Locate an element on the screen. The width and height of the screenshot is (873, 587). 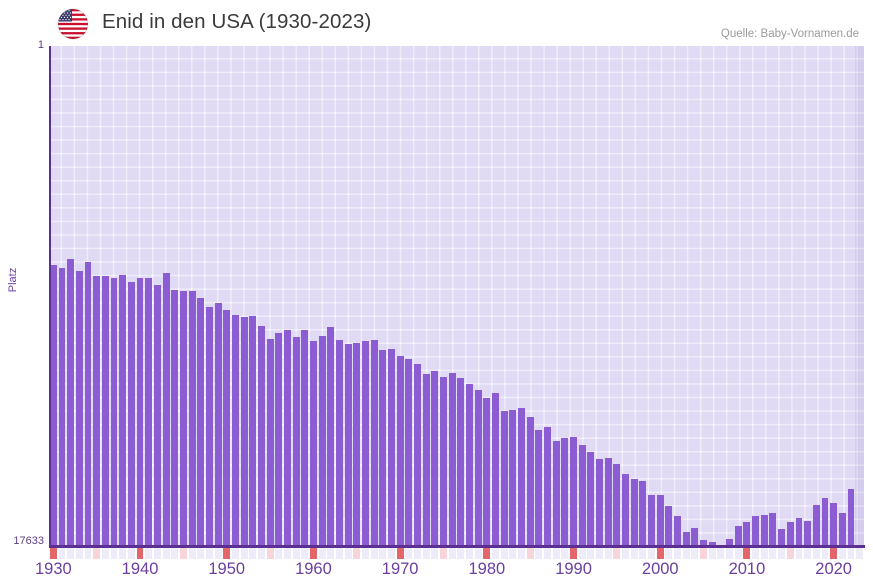
x-axis-labels: 1930 1940 1950 1960 1970 1980 1990 2000 2010 2020 is located at coordinates (436, 573).